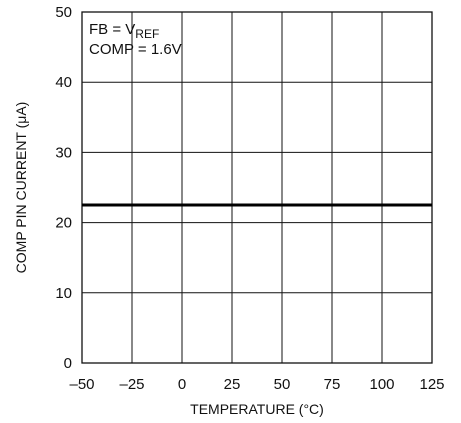  I want to click on annotation-fb-subscript: REF, so click(147, 34).